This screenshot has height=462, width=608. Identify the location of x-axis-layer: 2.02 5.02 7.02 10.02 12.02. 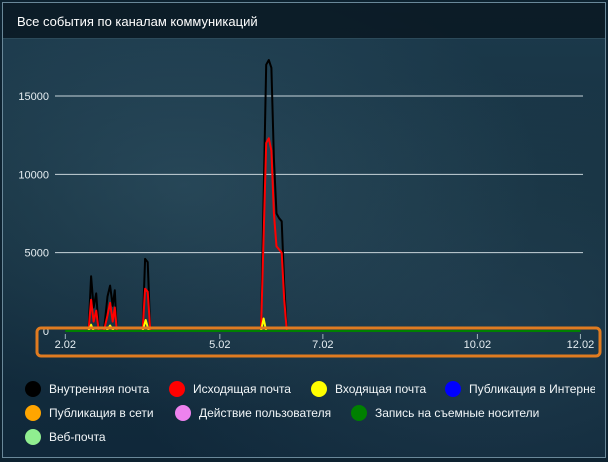
(325, 342).